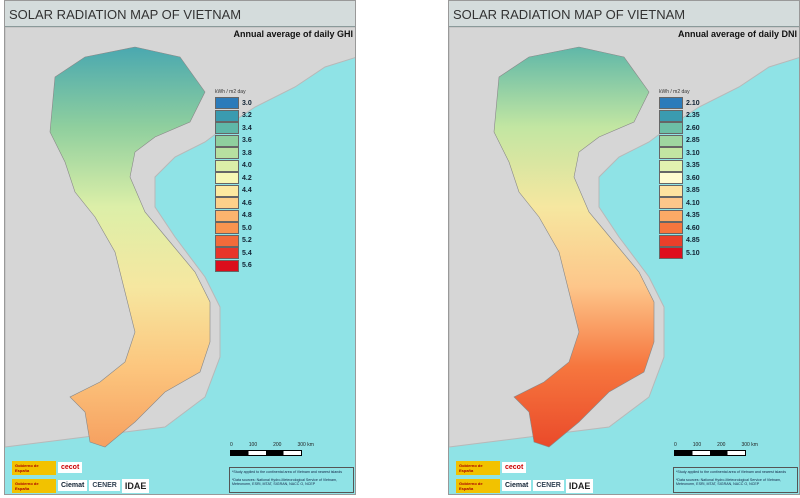  I want to click on scale-label: 100, so click(253, 445).